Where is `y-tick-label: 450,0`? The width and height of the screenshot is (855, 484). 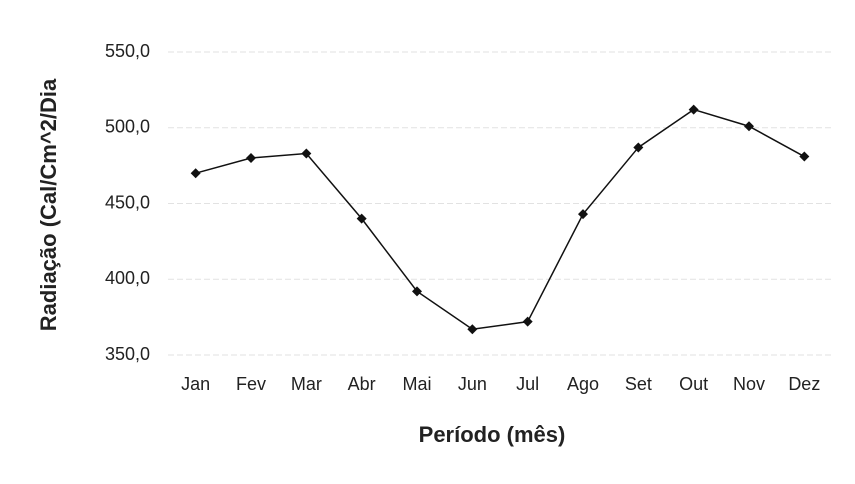
y-tick-label: 450,0 is located at coordinates (127, 202).